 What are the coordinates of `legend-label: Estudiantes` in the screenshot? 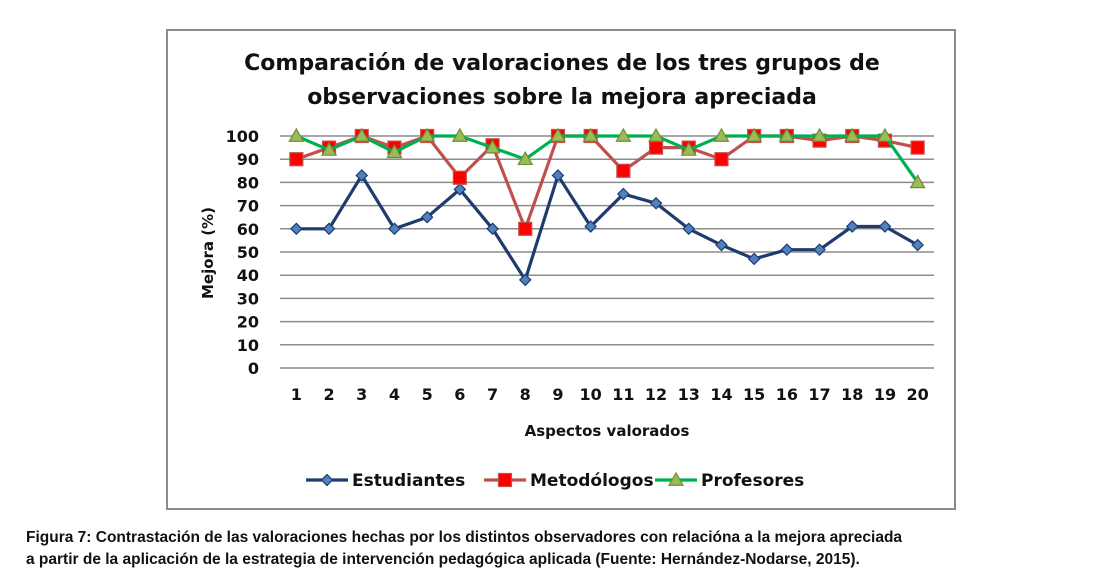 It's located at (408, 481).